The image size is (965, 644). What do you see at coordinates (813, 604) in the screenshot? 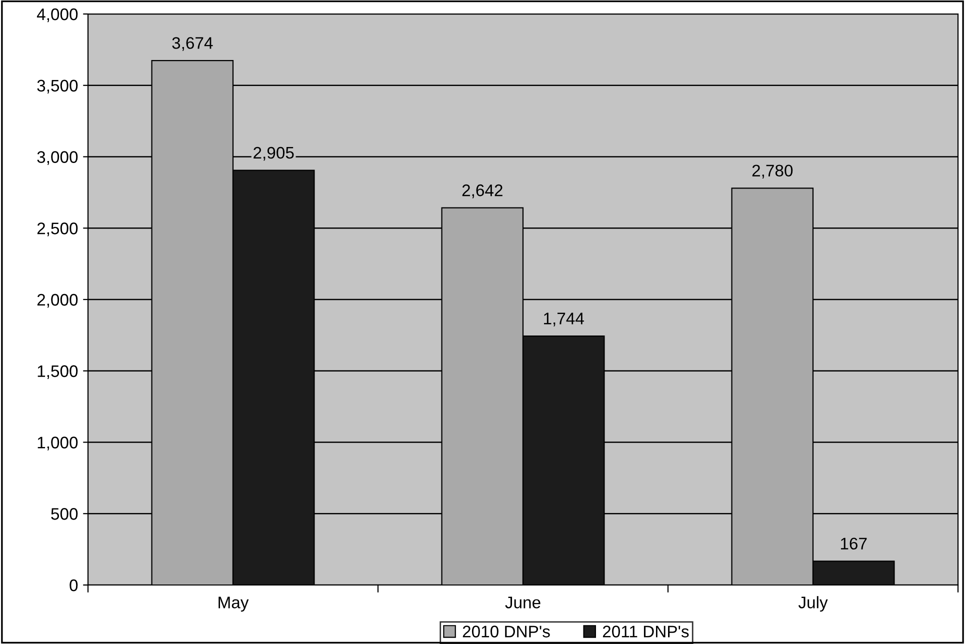
I see `x-tick-label: July` at bounding box center [813, 604].